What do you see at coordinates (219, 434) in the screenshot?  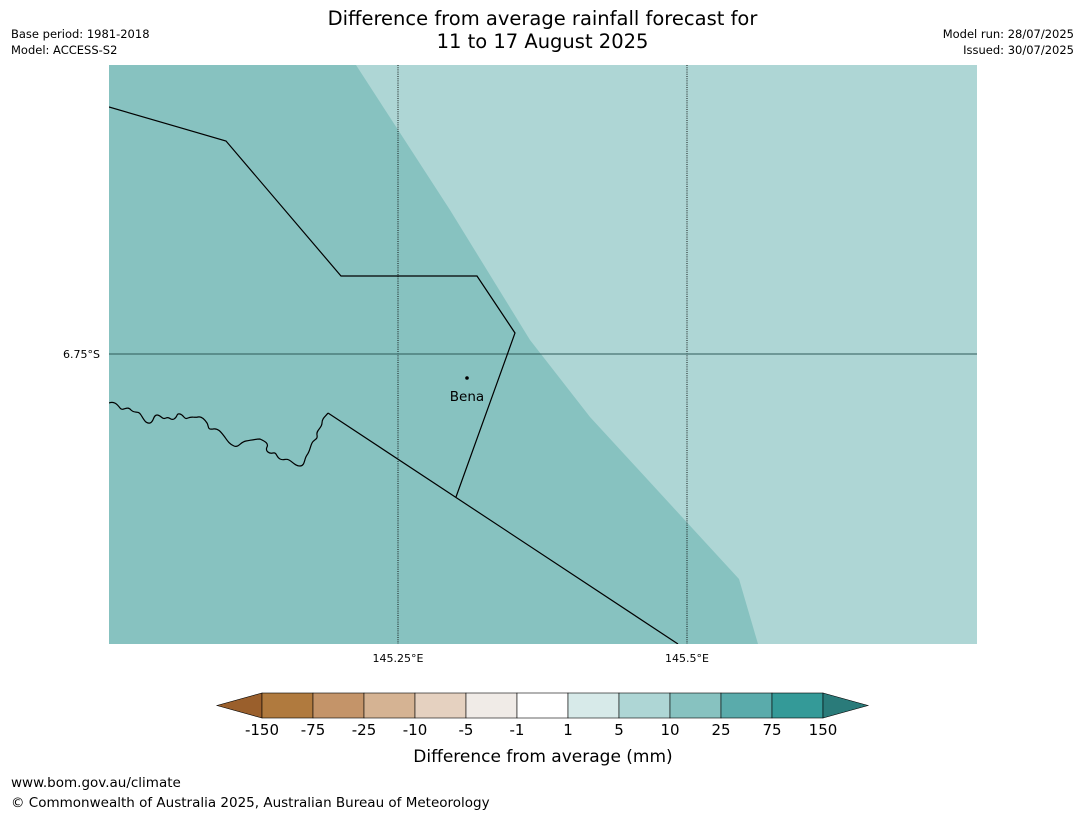 I see `district-boundary` at bounding box center [219, 434].